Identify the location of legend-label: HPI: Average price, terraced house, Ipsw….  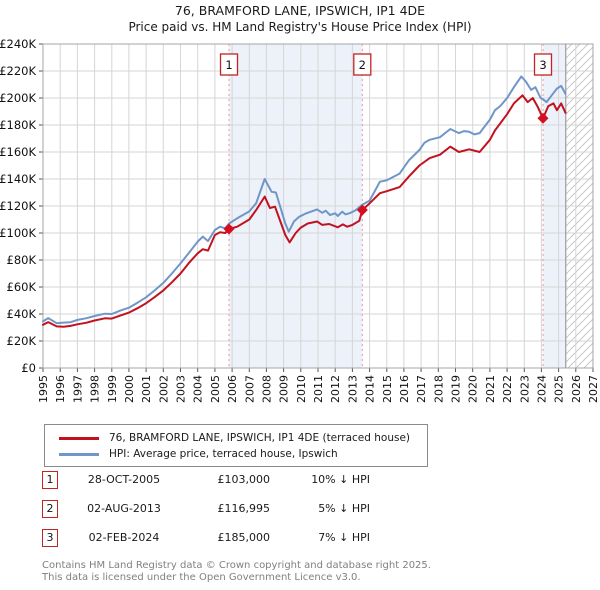
(223, 454).